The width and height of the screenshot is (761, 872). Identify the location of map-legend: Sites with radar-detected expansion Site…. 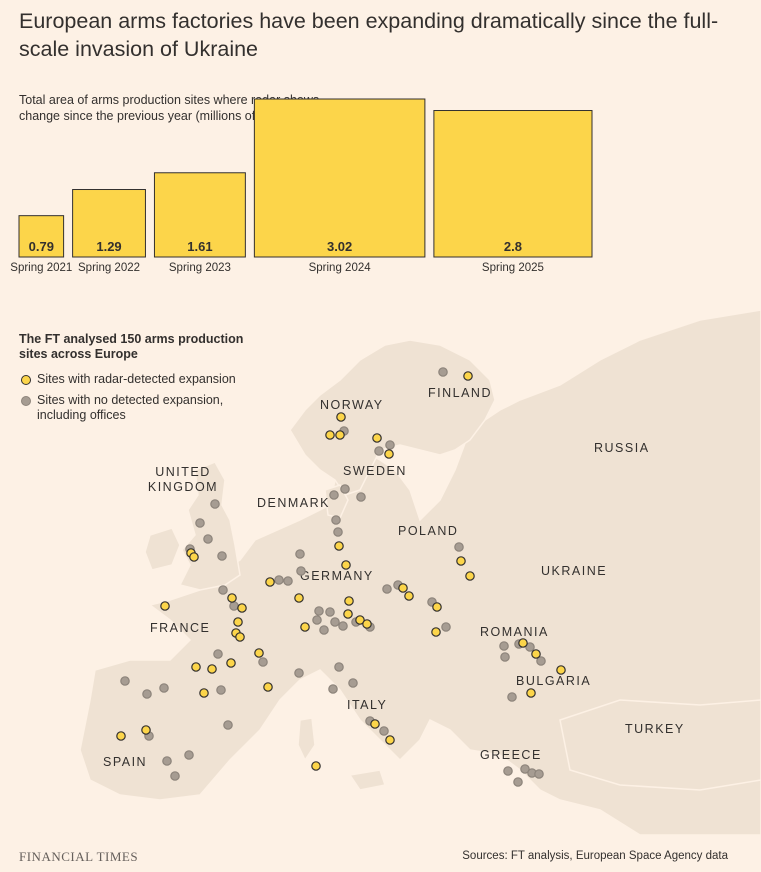
(139, 400).